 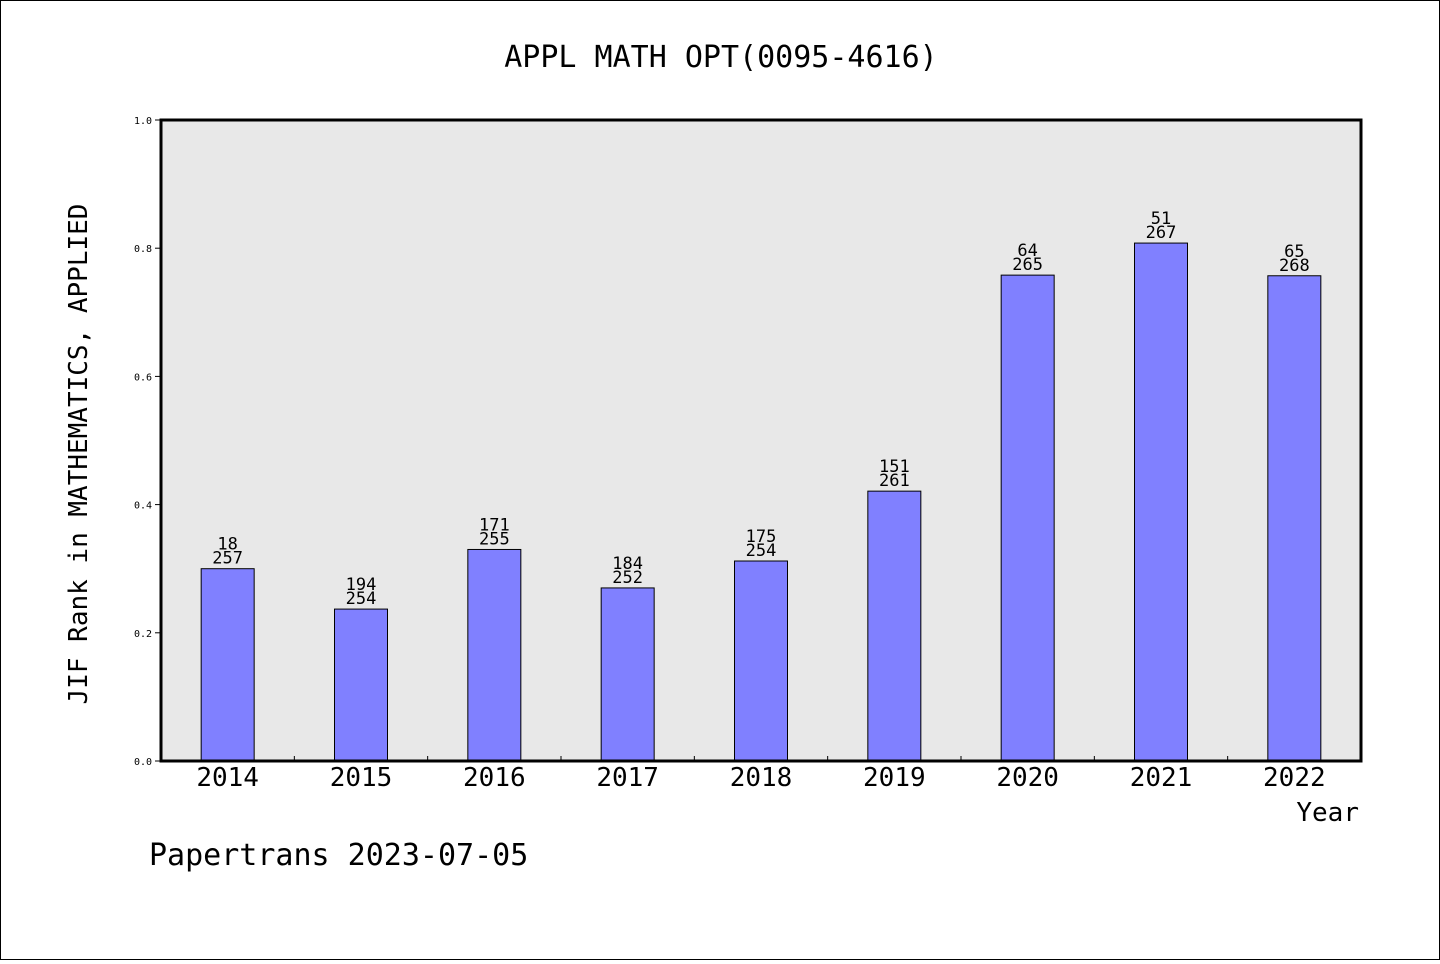 I want to click on bar-label-rank: 18, so click(x=227, y=545).